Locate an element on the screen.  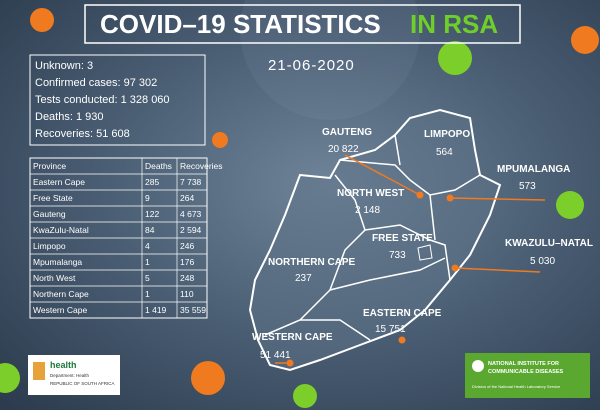
table-header: Province is located at coordinates (49, 166).